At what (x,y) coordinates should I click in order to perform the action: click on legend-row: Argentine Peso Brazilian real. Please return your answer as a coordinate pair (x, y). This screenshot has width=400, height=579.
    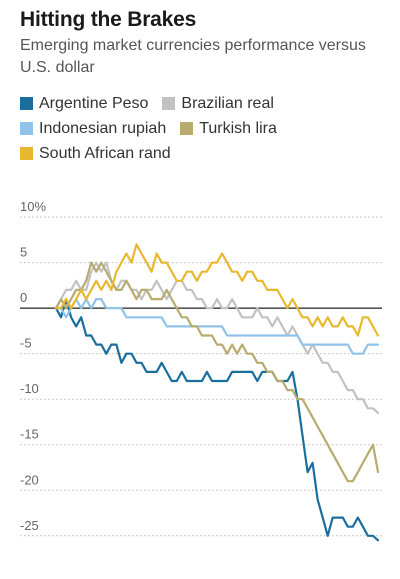
    Looking at the image, I should click on (205, 103).